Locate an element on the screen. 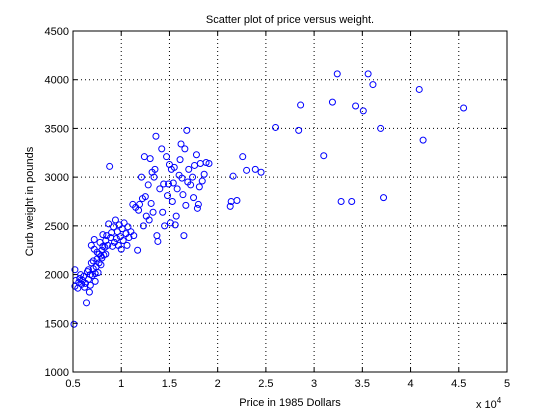 The image size is (560, 419). x-tick-label: 2 is located at coordinates (218, 384).